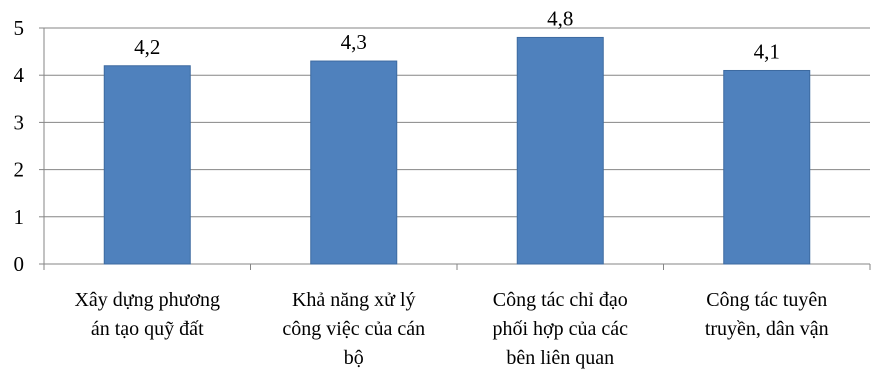  What do you see at coordinates (767, 329) in the screenshot?
I see `category-label-line: truyền, dân vận` at bounding box center [767, 329].